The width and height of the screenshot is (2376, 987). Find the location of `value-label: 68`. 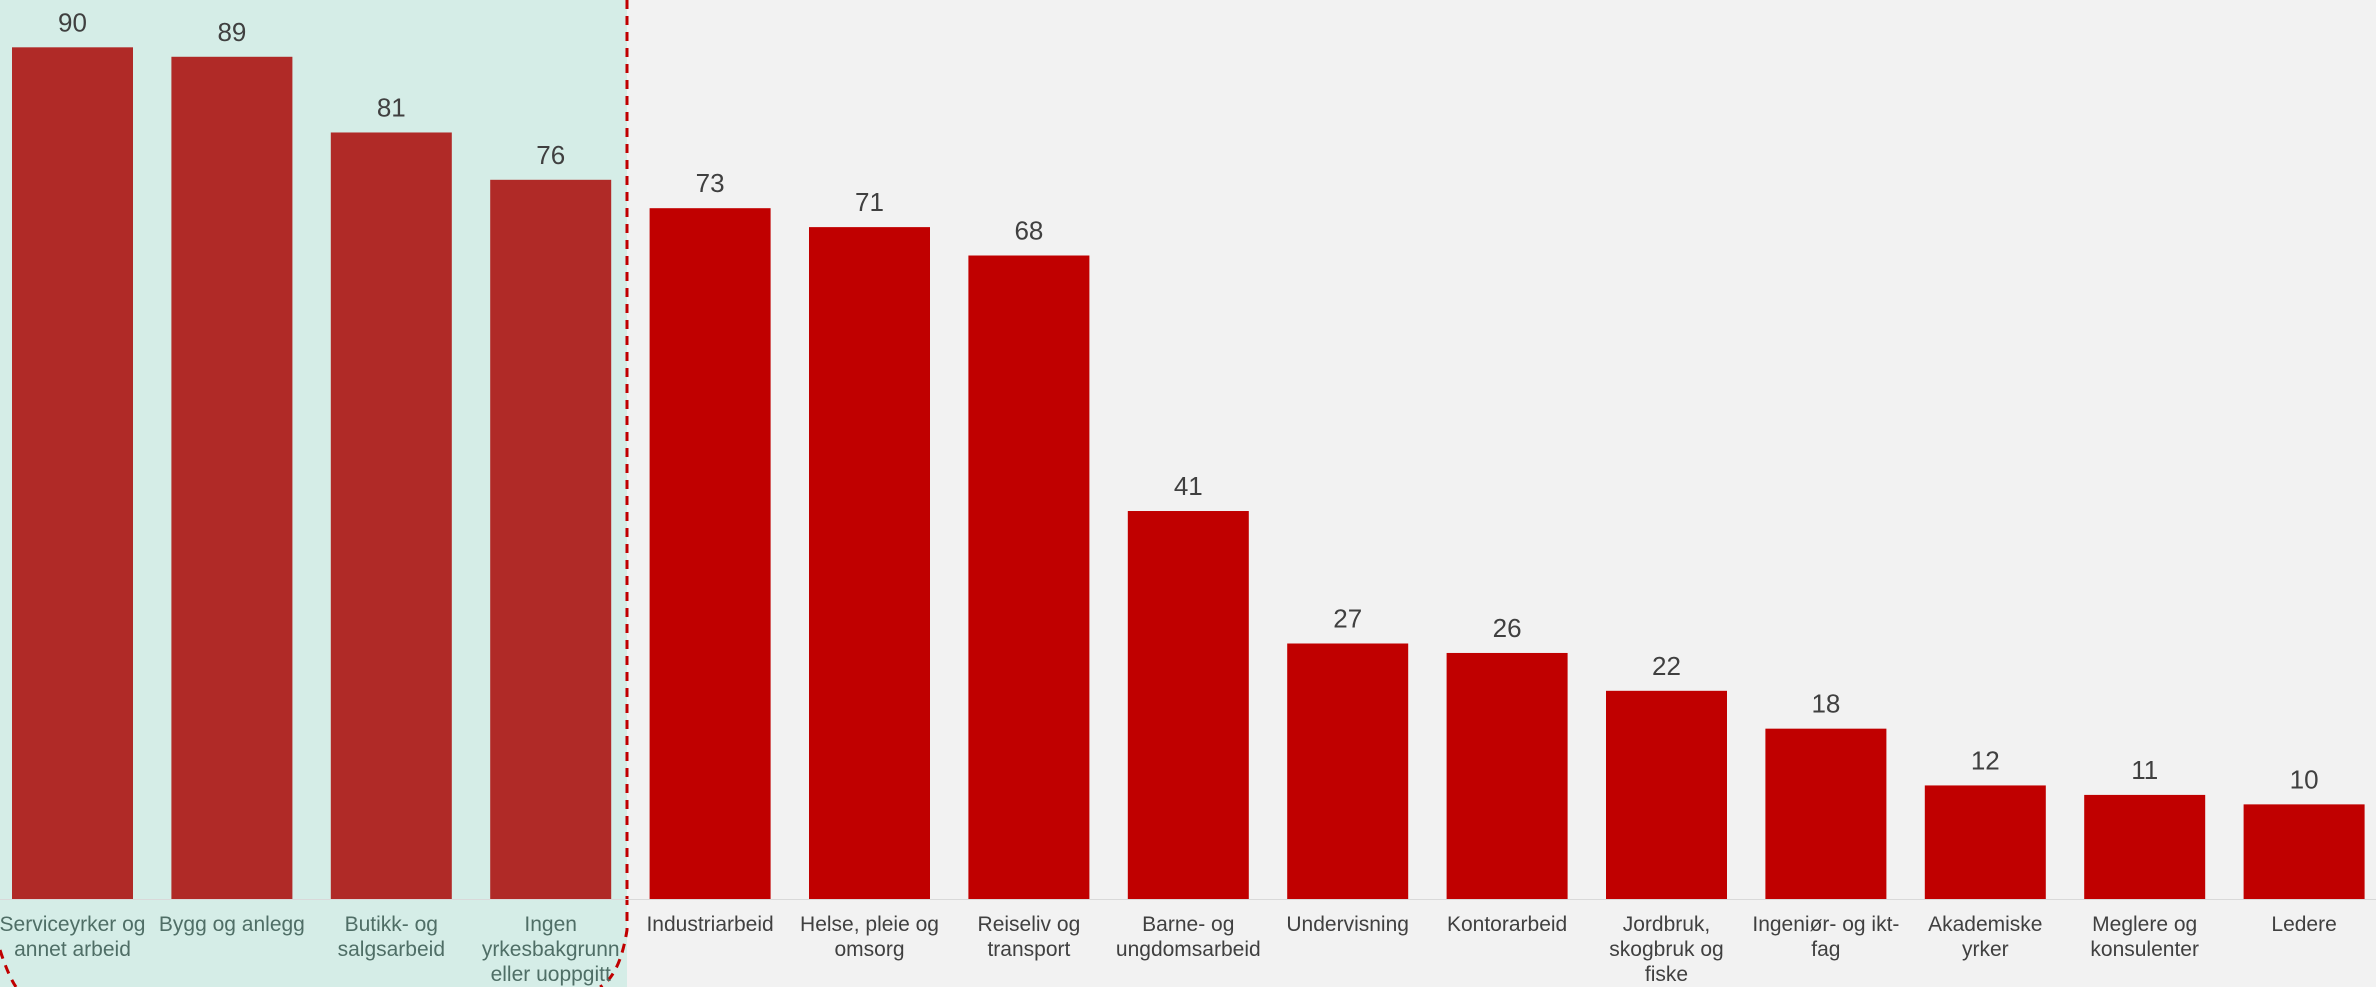

value-label: 68 is located at coordinates (1028, 231).